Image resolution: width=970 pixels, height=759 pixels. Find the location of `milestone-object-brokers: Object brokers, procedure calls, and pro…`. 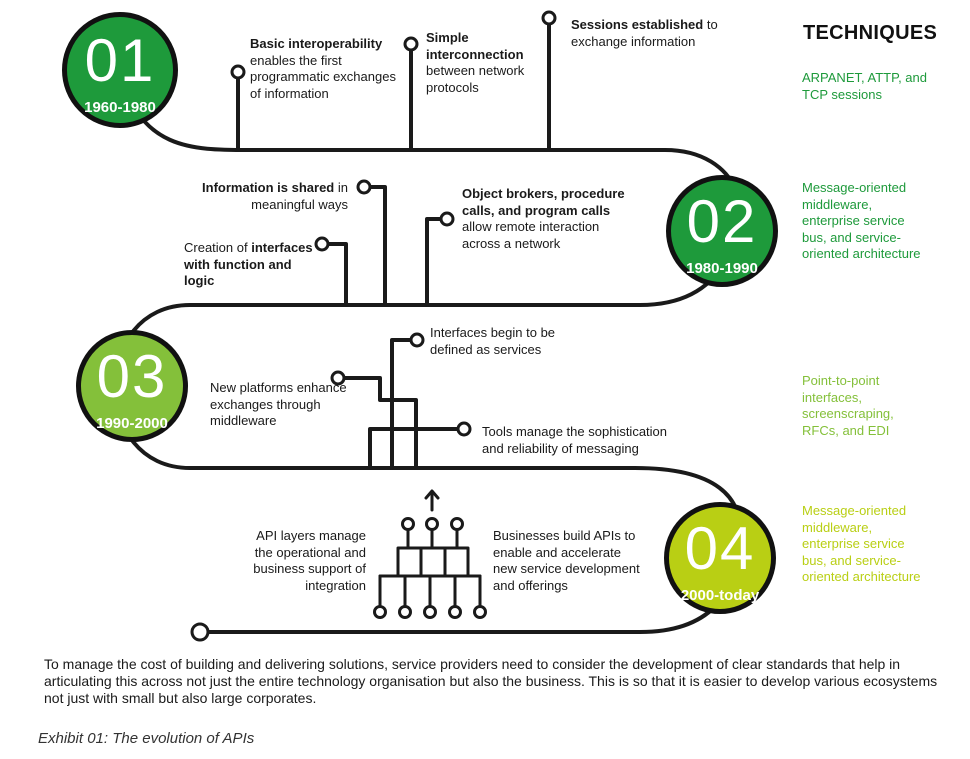

milestone-object-brokers: Object brokers, procedure calls, and pro… is located at coordinates (547, 219).